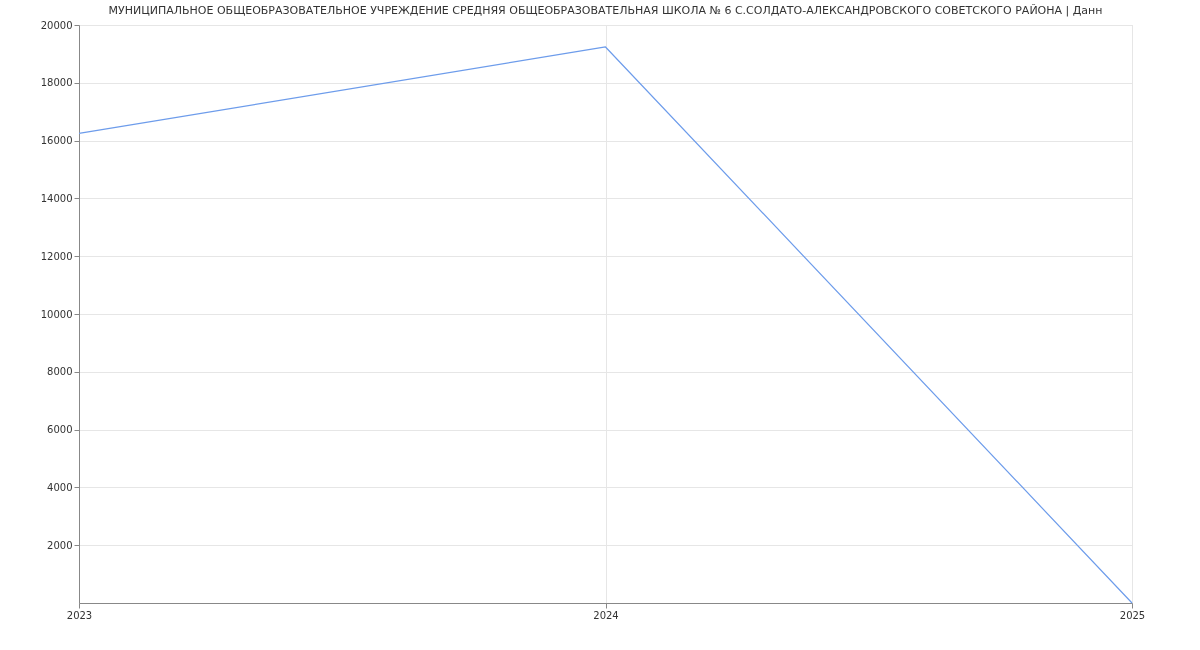 This screenshot has width=1200, height=650. What do you see at coordinates (1132, 615) in the screenshot?
I see `x-tick-label: 2025` at bounding box center [1132, 615].